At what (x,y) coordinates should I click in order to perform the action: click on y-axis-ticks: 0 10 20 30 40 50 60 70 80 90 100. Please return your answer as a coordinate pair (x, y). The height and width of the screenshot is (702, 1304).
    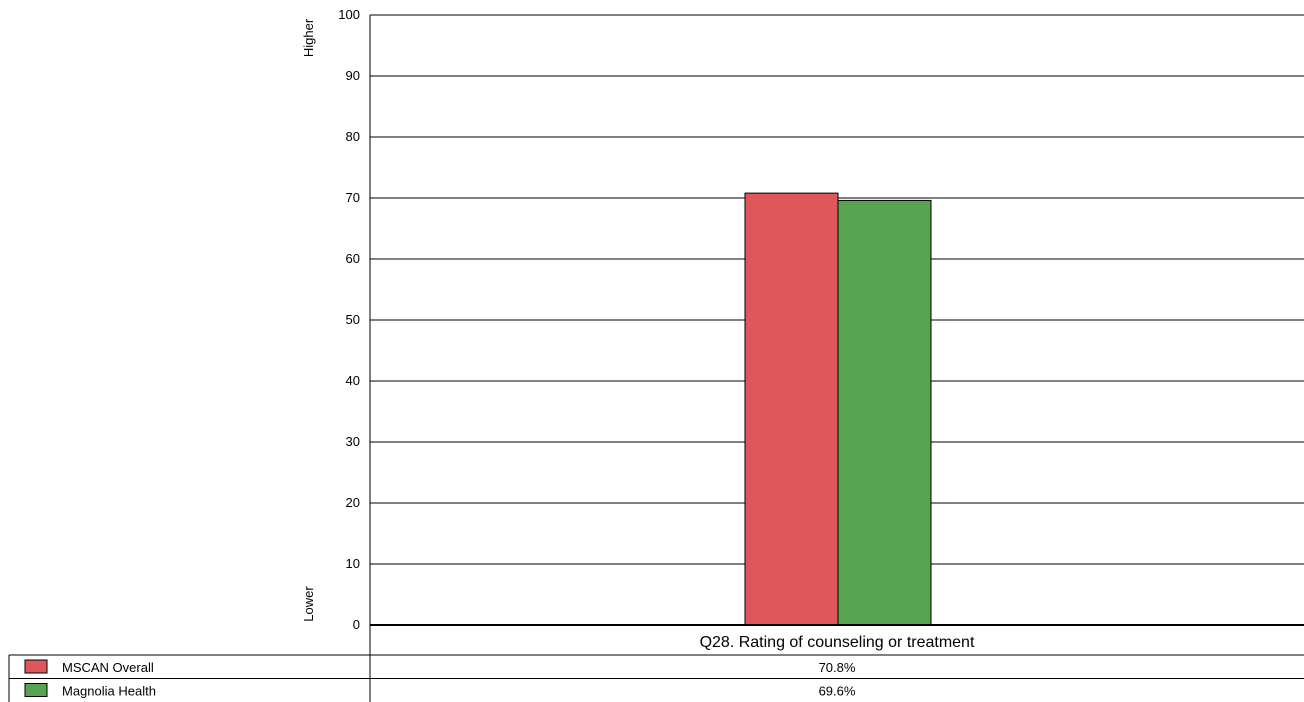
    Looking at the image, I should click on (349, 319).